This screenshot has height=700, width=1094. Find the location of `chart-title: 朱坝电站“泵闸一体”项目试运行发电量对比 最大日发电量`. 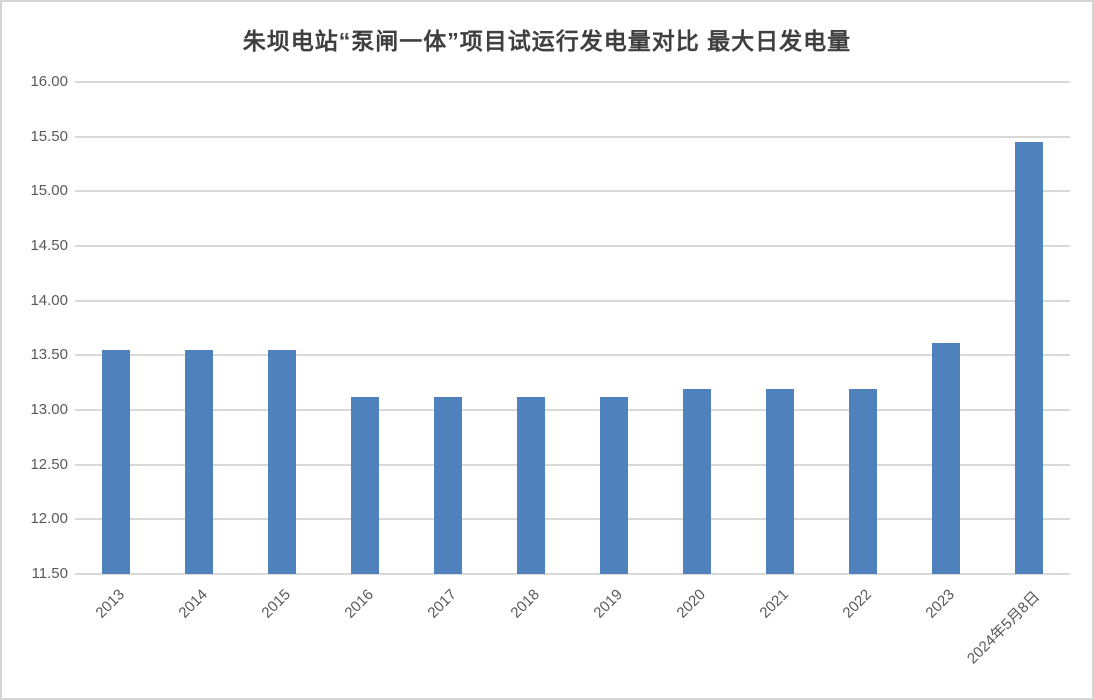

chart-title: 朱坝电站“泵闸一体”项目试运行发电量对比 最大日发电量 is located at coordinates (547, 41).